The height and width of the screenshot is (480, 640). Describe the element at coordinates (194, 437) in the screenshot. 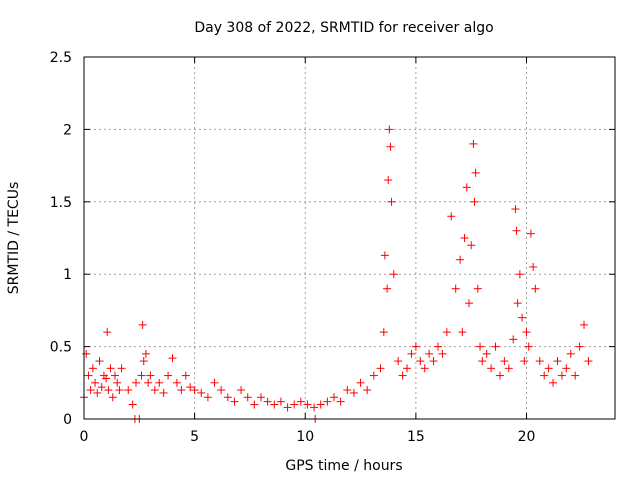

I see `x-tick-label: 5` at that location.